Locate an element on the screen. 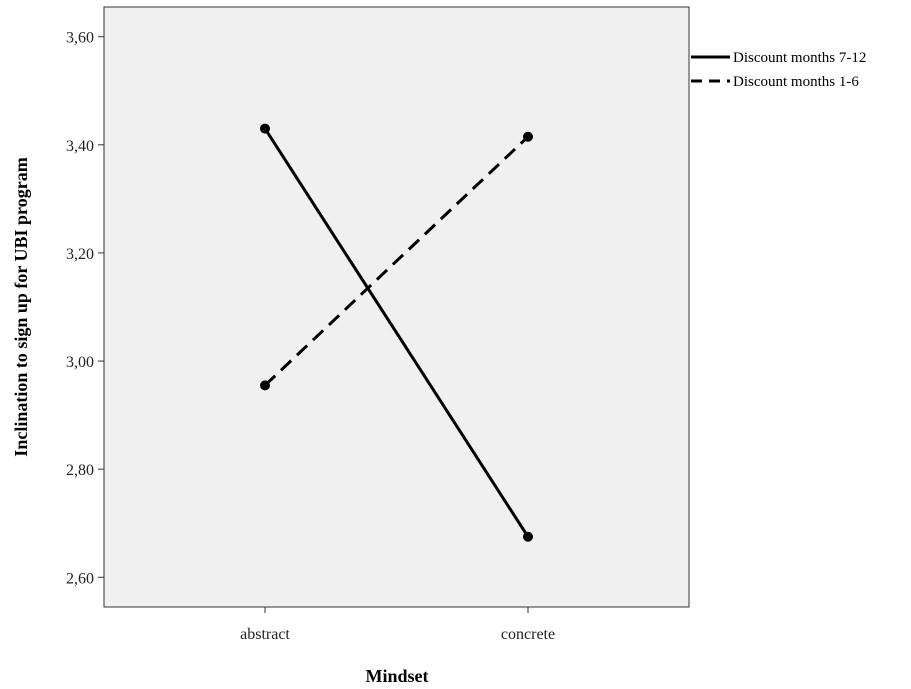 This screenshot has height=689, width=911. y-axis-title: Inclination to sign up for UBI program is located at coordinates (21, 306).